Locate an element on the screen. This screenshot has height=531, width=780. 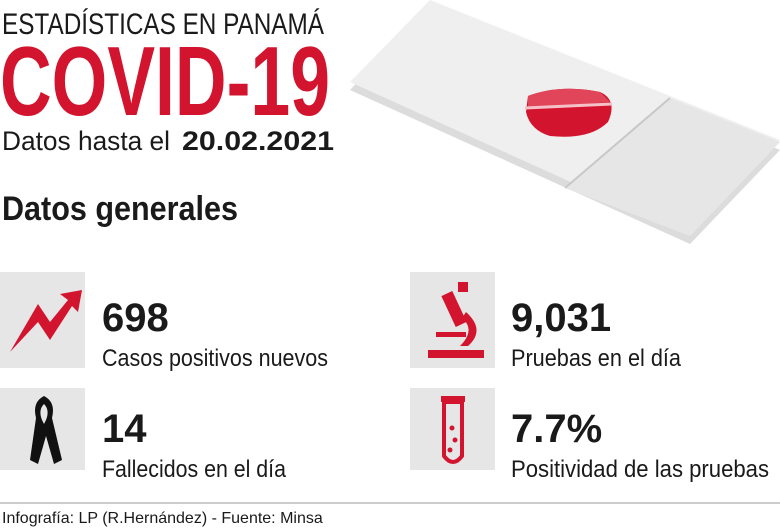
stat-value: 698 is located at coordinates (135, 318).